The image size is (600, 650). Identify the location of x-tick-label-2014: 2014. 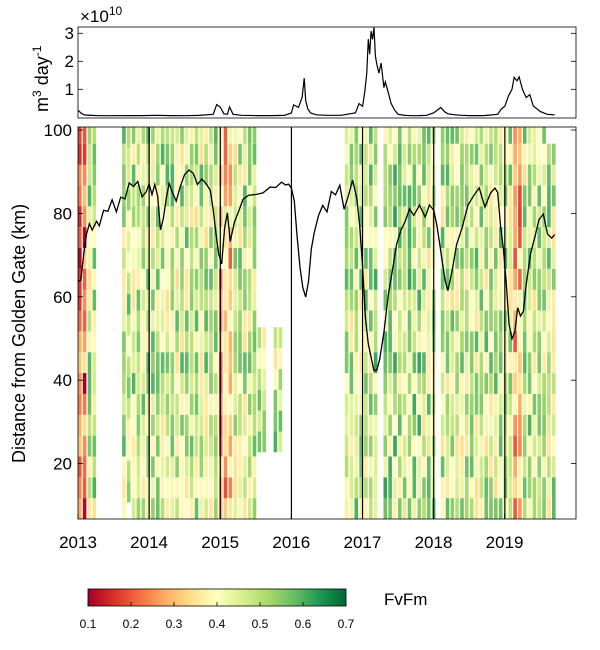
(149, 542).